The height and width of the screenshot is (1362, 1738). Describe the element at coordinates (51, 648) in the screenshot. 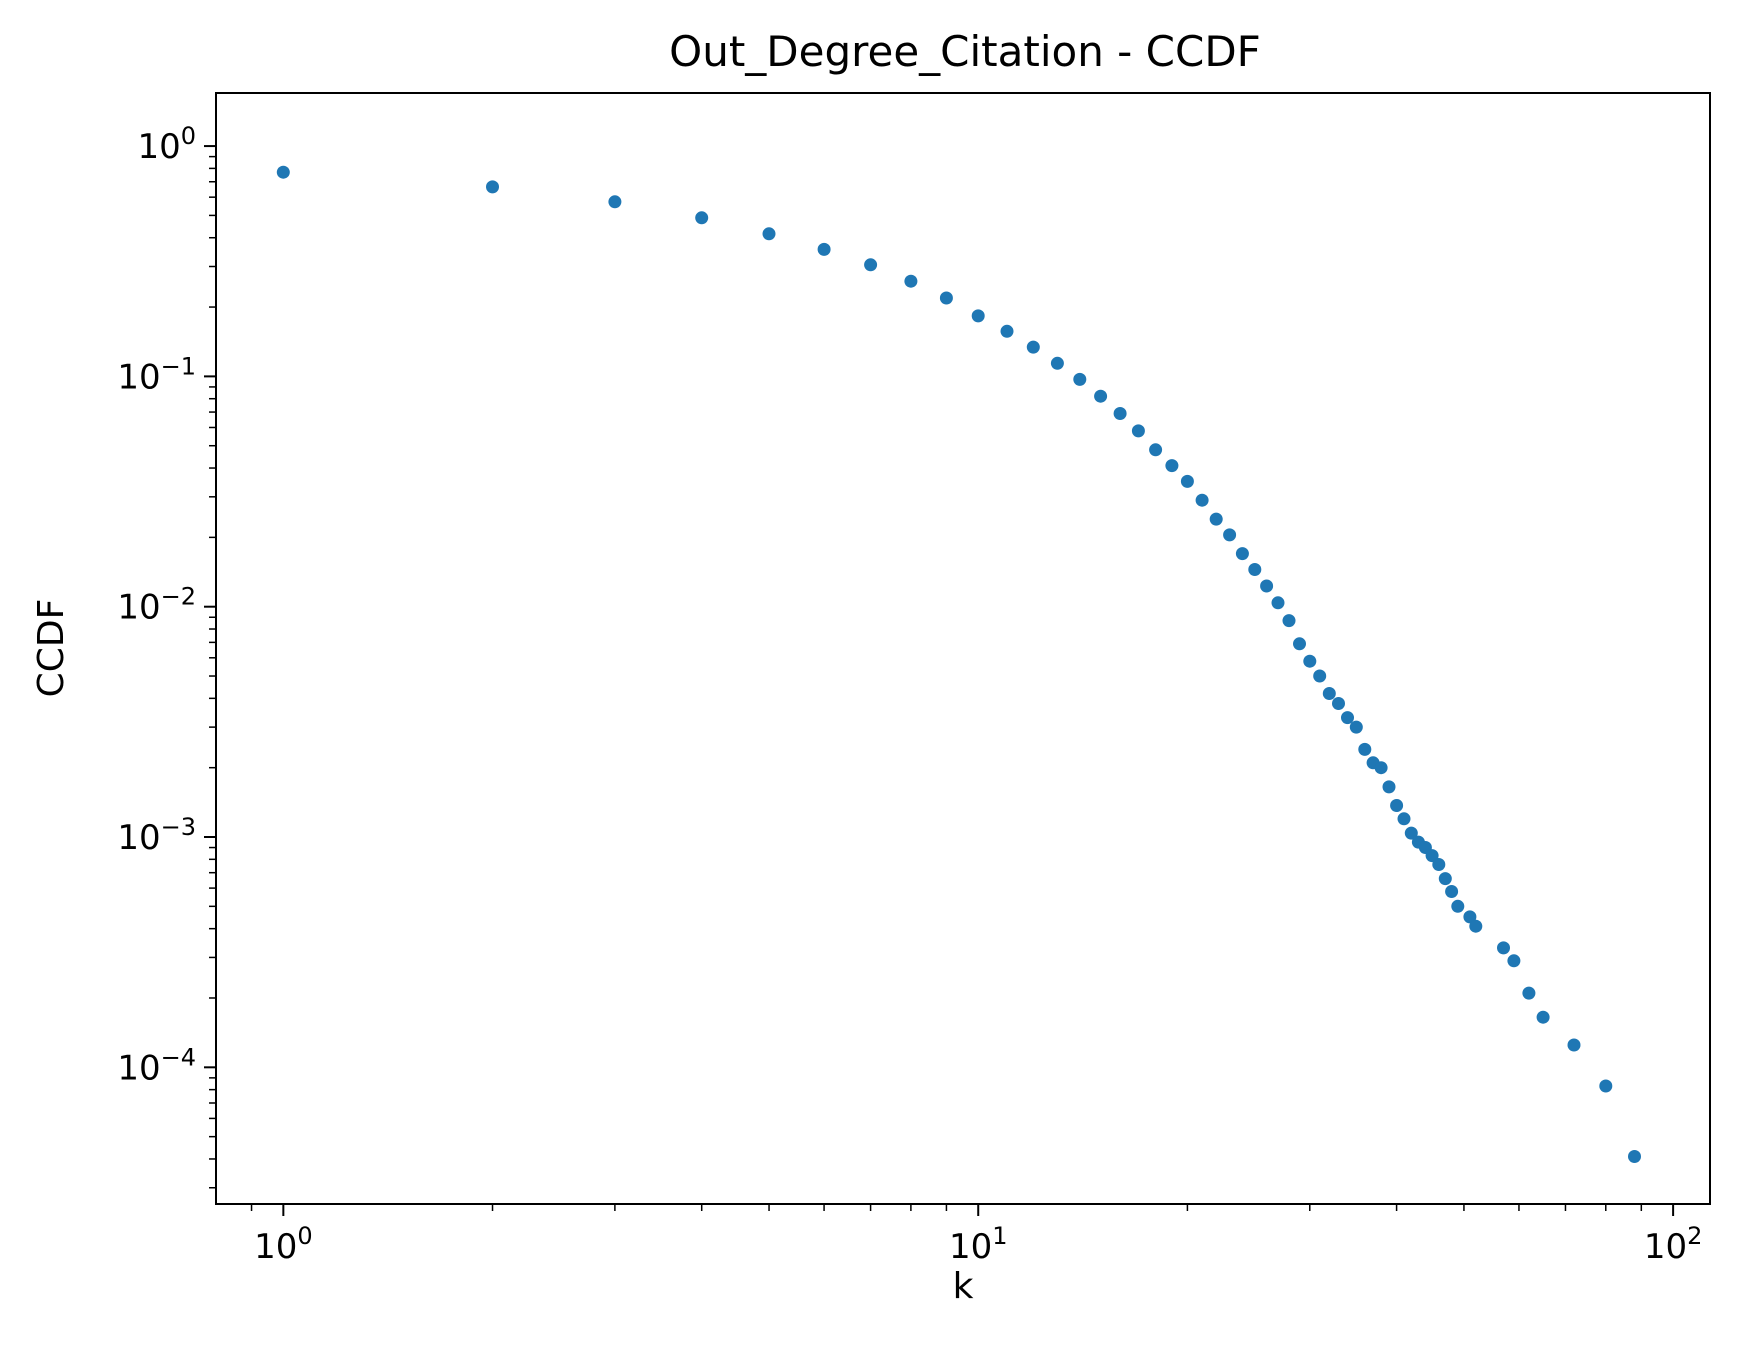

I see `y-axis-label: CCDF` at that location.